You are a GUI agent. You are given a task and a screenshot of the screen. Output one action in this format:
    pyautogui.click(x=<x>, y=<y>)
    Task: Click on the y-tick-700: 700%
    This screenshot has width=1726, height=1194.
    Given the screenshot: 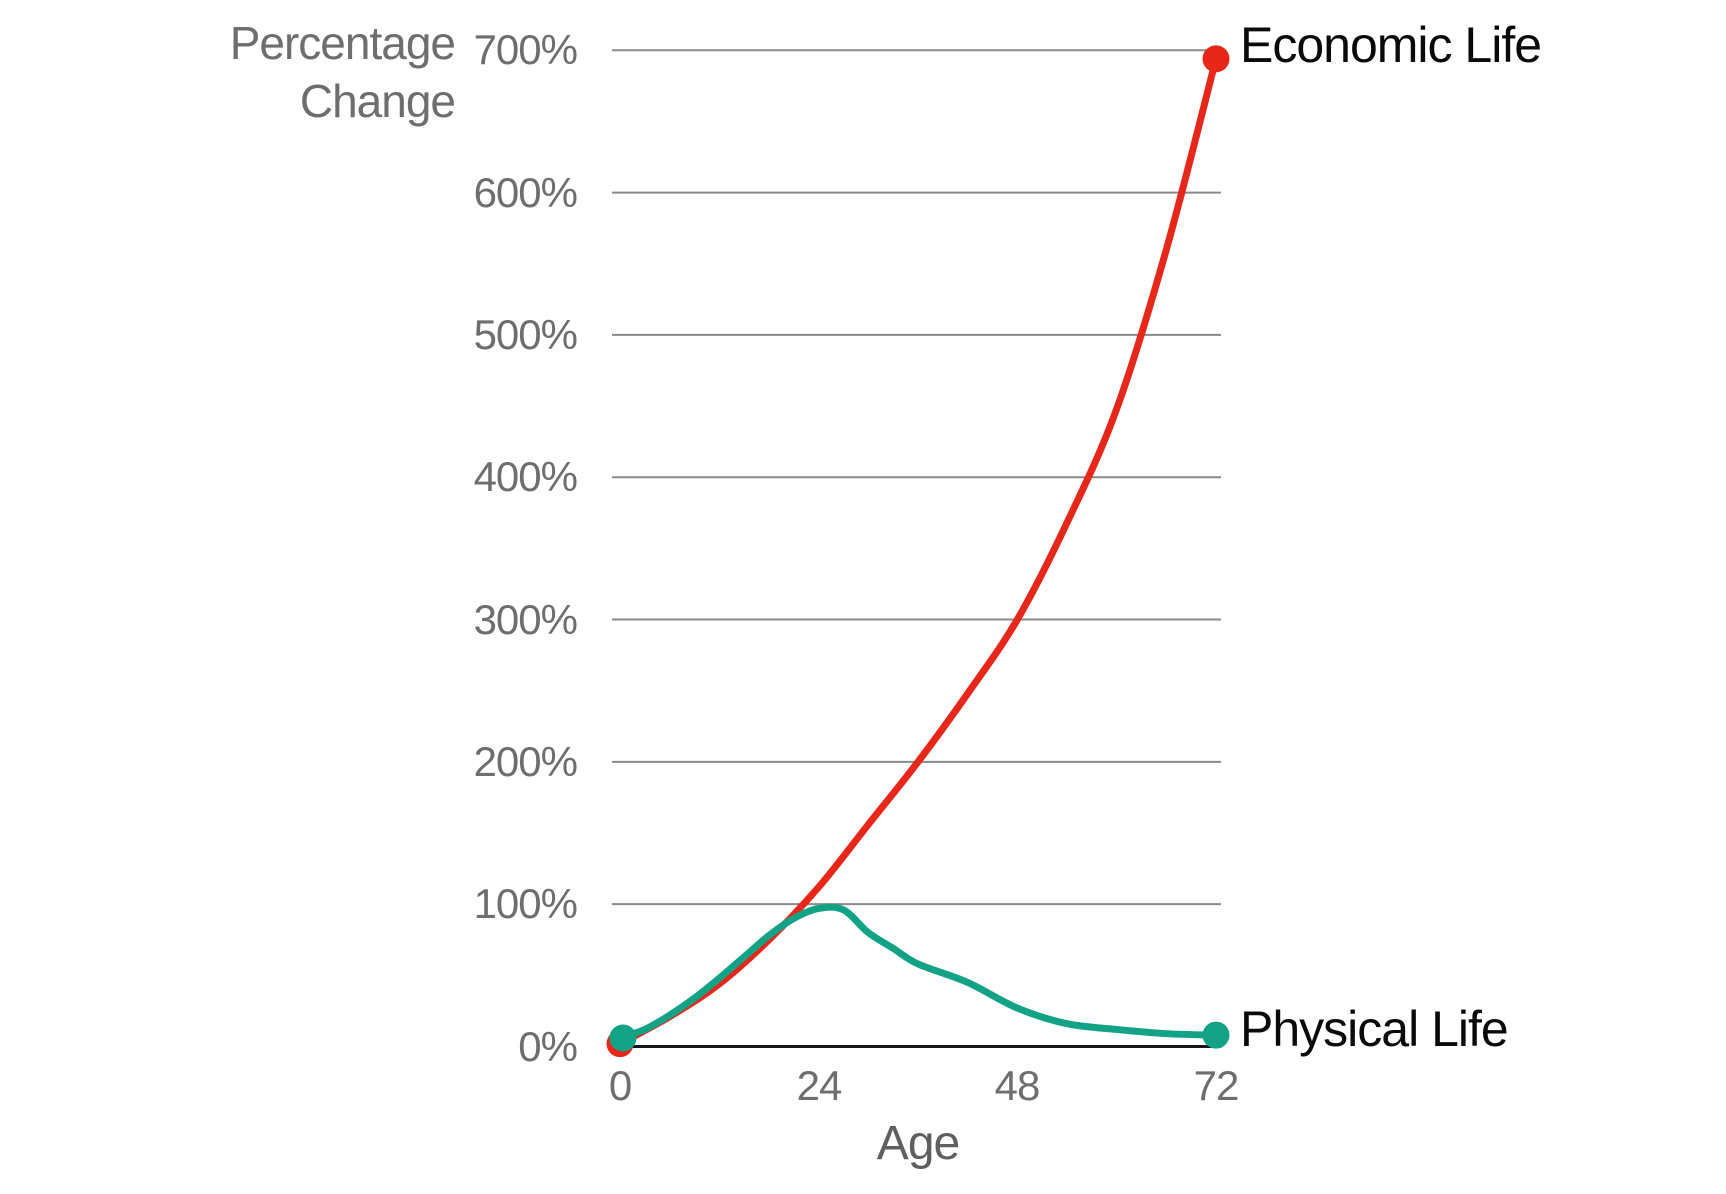 What is the action you would take?
    pyautogui.click(x=525, y=49)
    